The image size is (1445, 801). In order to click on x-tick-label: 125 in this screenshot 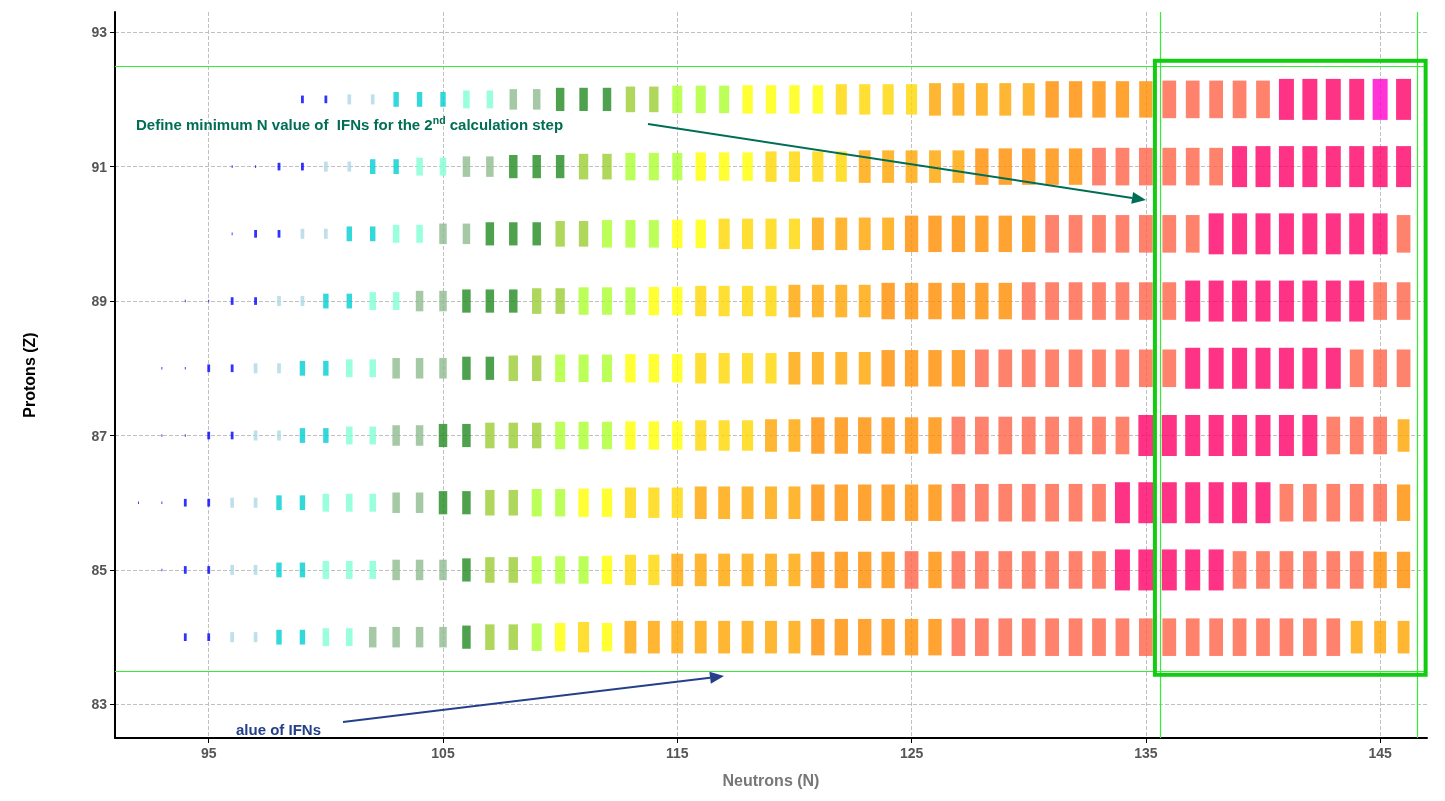, I will do `click(911, 753)`.